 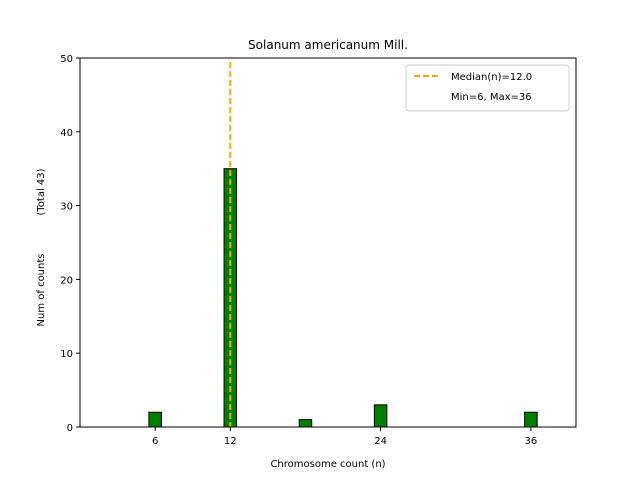 I want to click on y-axis-label: Num of counts, so click(x=41, y=290).